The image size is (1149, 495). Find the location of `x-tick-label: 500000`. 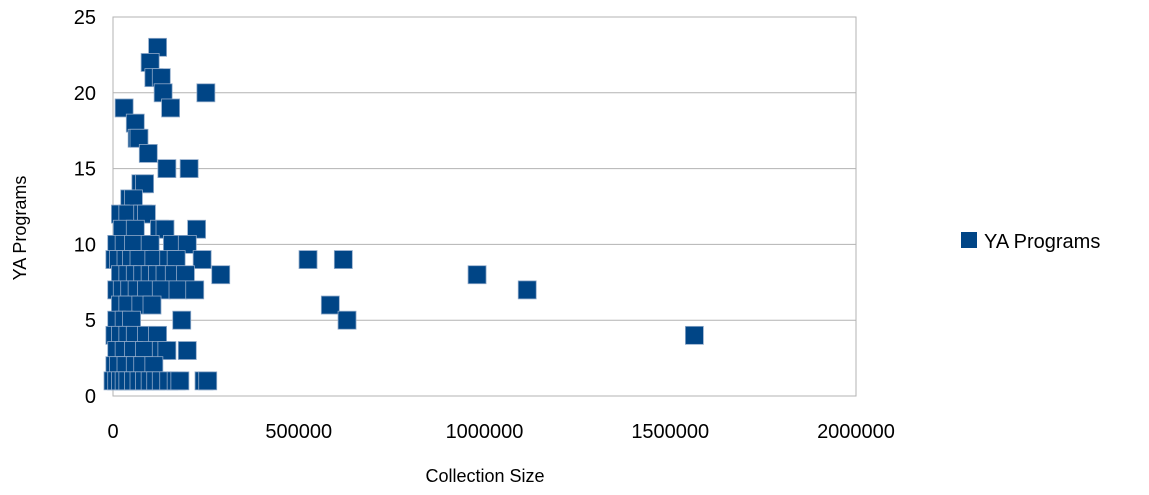

x-tick-label: 500000 is located at coordinates (298, 432).